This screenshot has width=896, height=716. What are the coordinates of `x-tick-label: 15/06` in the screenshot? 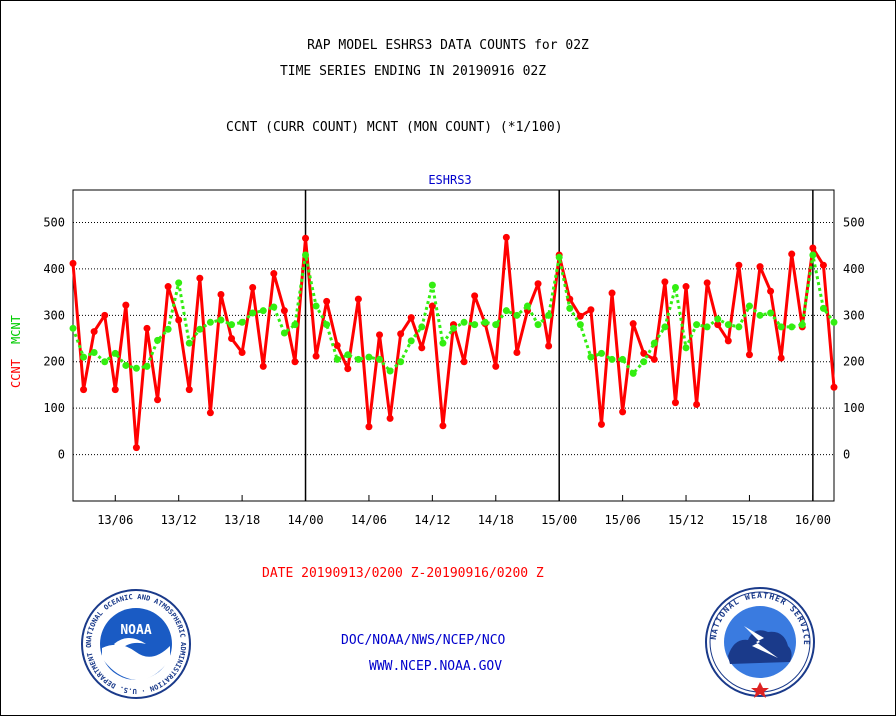 It's located at (623, 520).